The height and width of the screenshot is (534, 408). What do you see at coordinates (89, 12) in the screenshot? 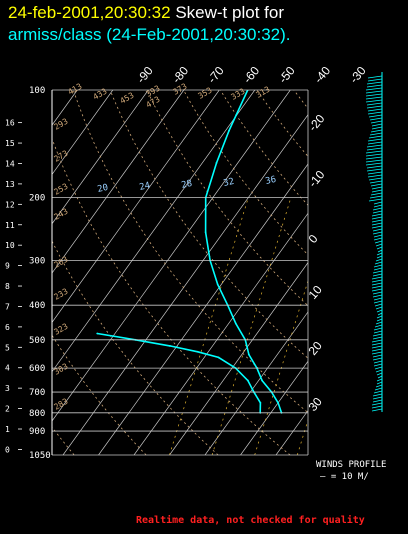
I see `header-timestamp: 24-feb-2001,20:30:32` at bounding box center [89, 12].